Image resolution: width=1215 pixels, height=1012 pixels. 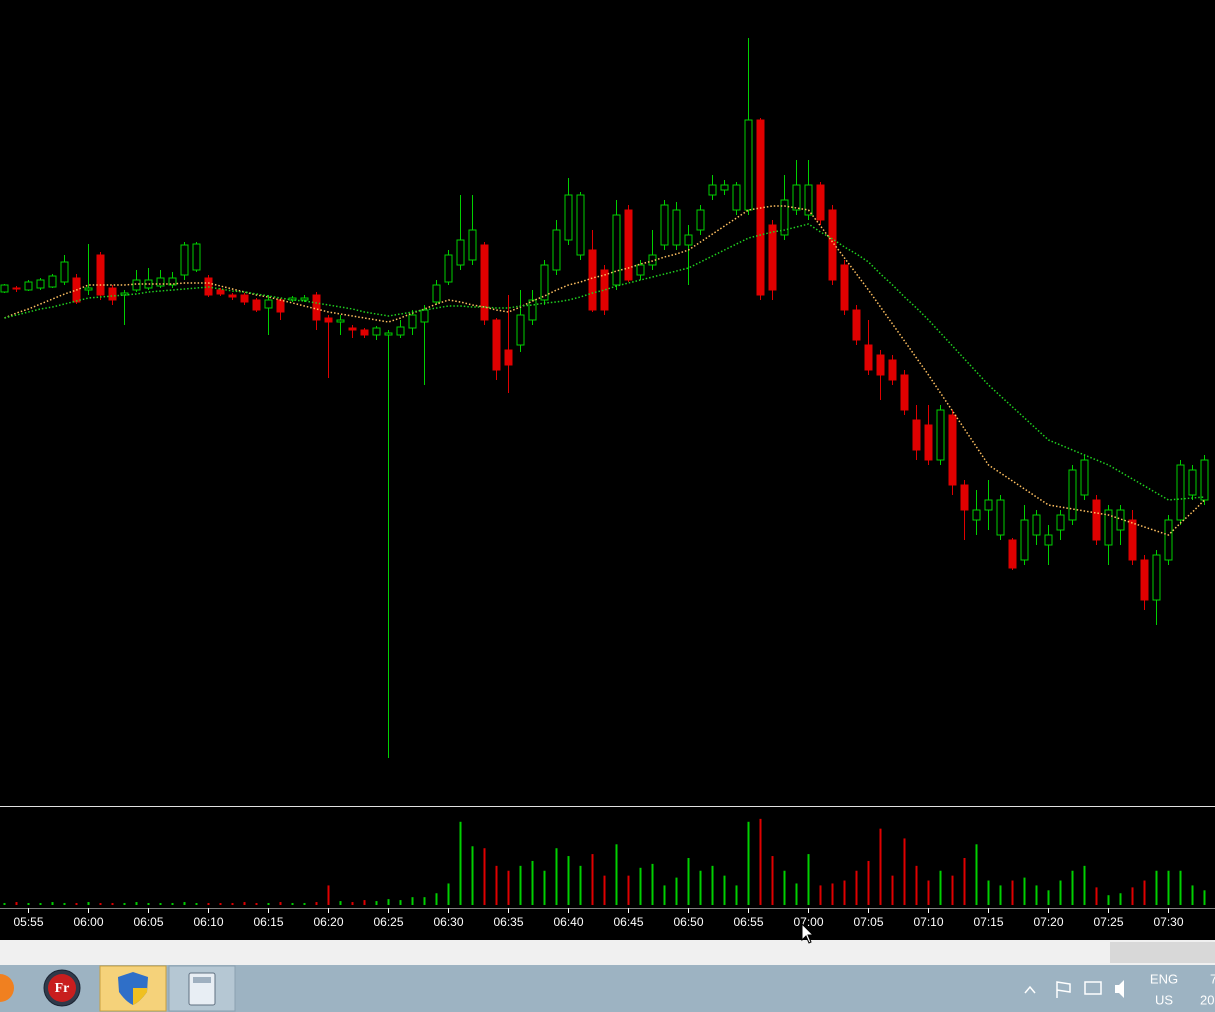 I want to click on x-tick-label: 07:20, so click(x=1048, y=922).